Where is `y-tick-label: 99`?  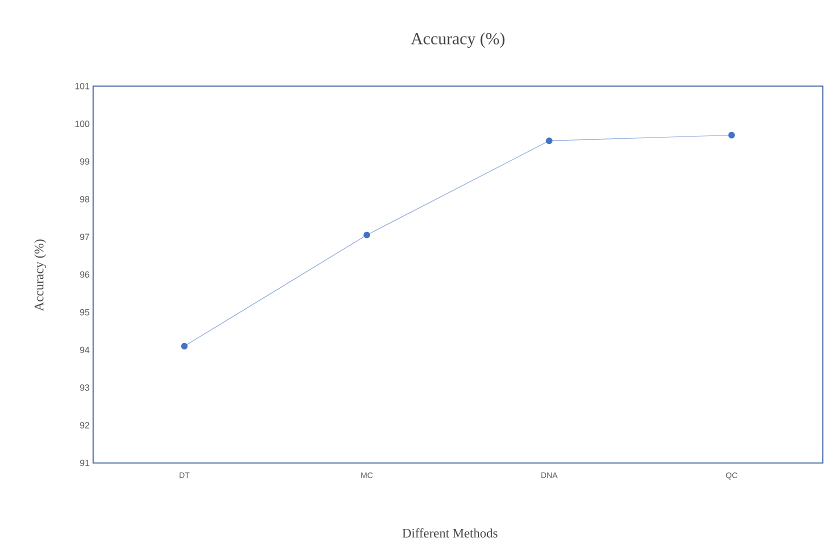 y-tick-label: 99 is located at coordinates (85, 161).